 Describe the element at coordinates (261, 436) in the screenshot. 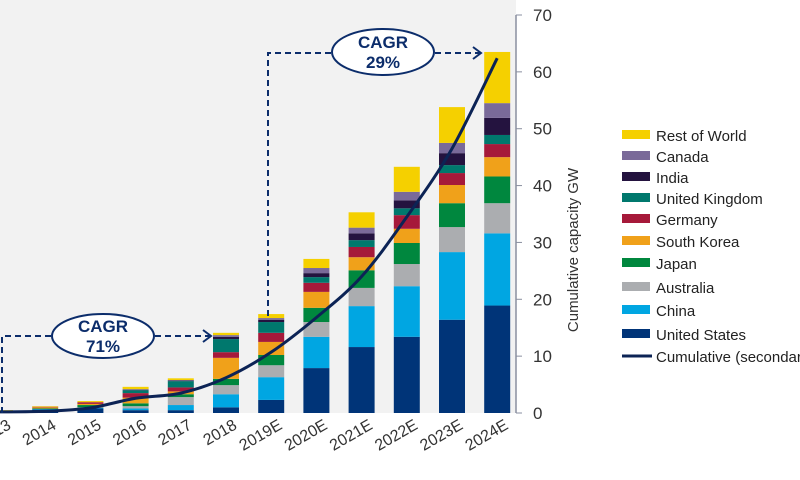

I see `x-tick-label: 2019E` at that location.